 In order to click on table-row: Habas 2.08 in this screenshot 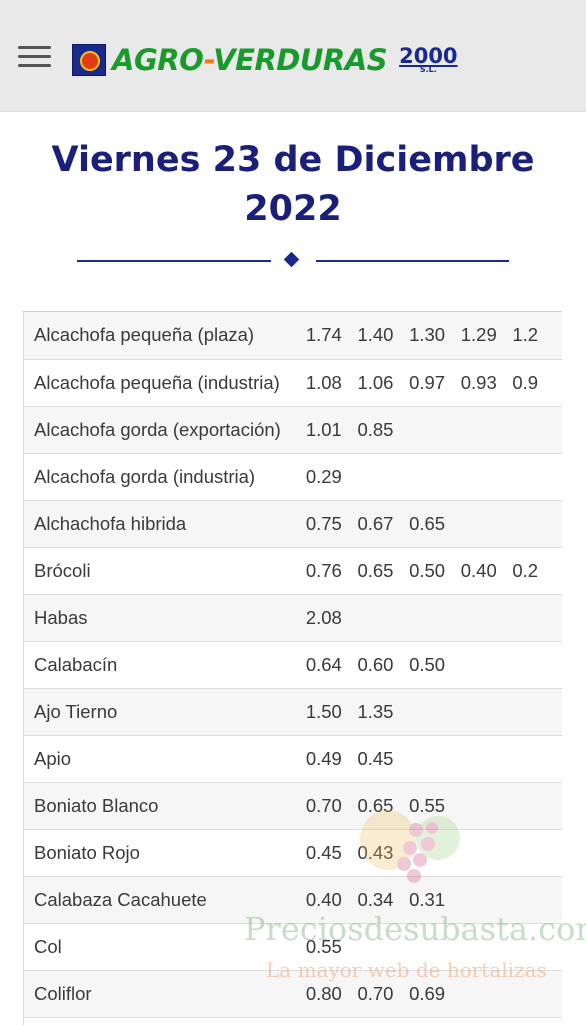, I will do `click(292, 618)`.